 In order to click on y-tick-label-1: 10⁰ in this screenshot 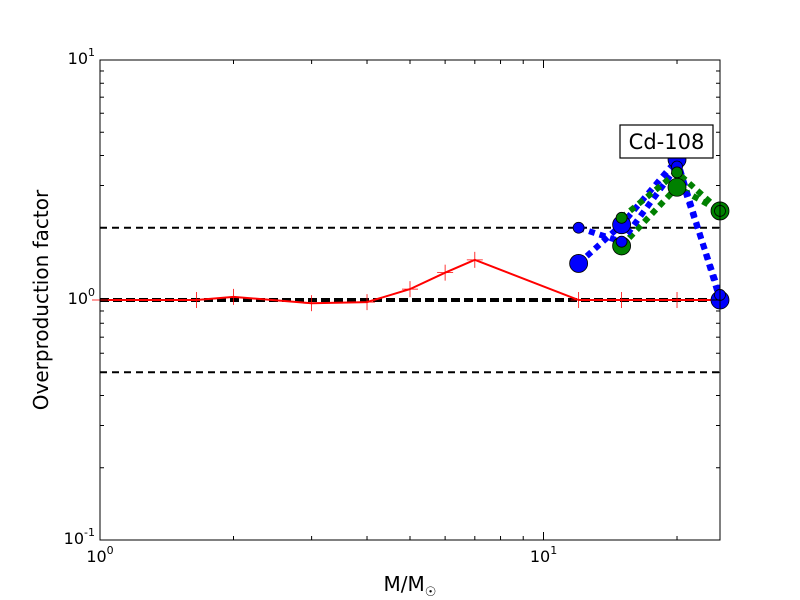, I will do `click(81, 297)`.